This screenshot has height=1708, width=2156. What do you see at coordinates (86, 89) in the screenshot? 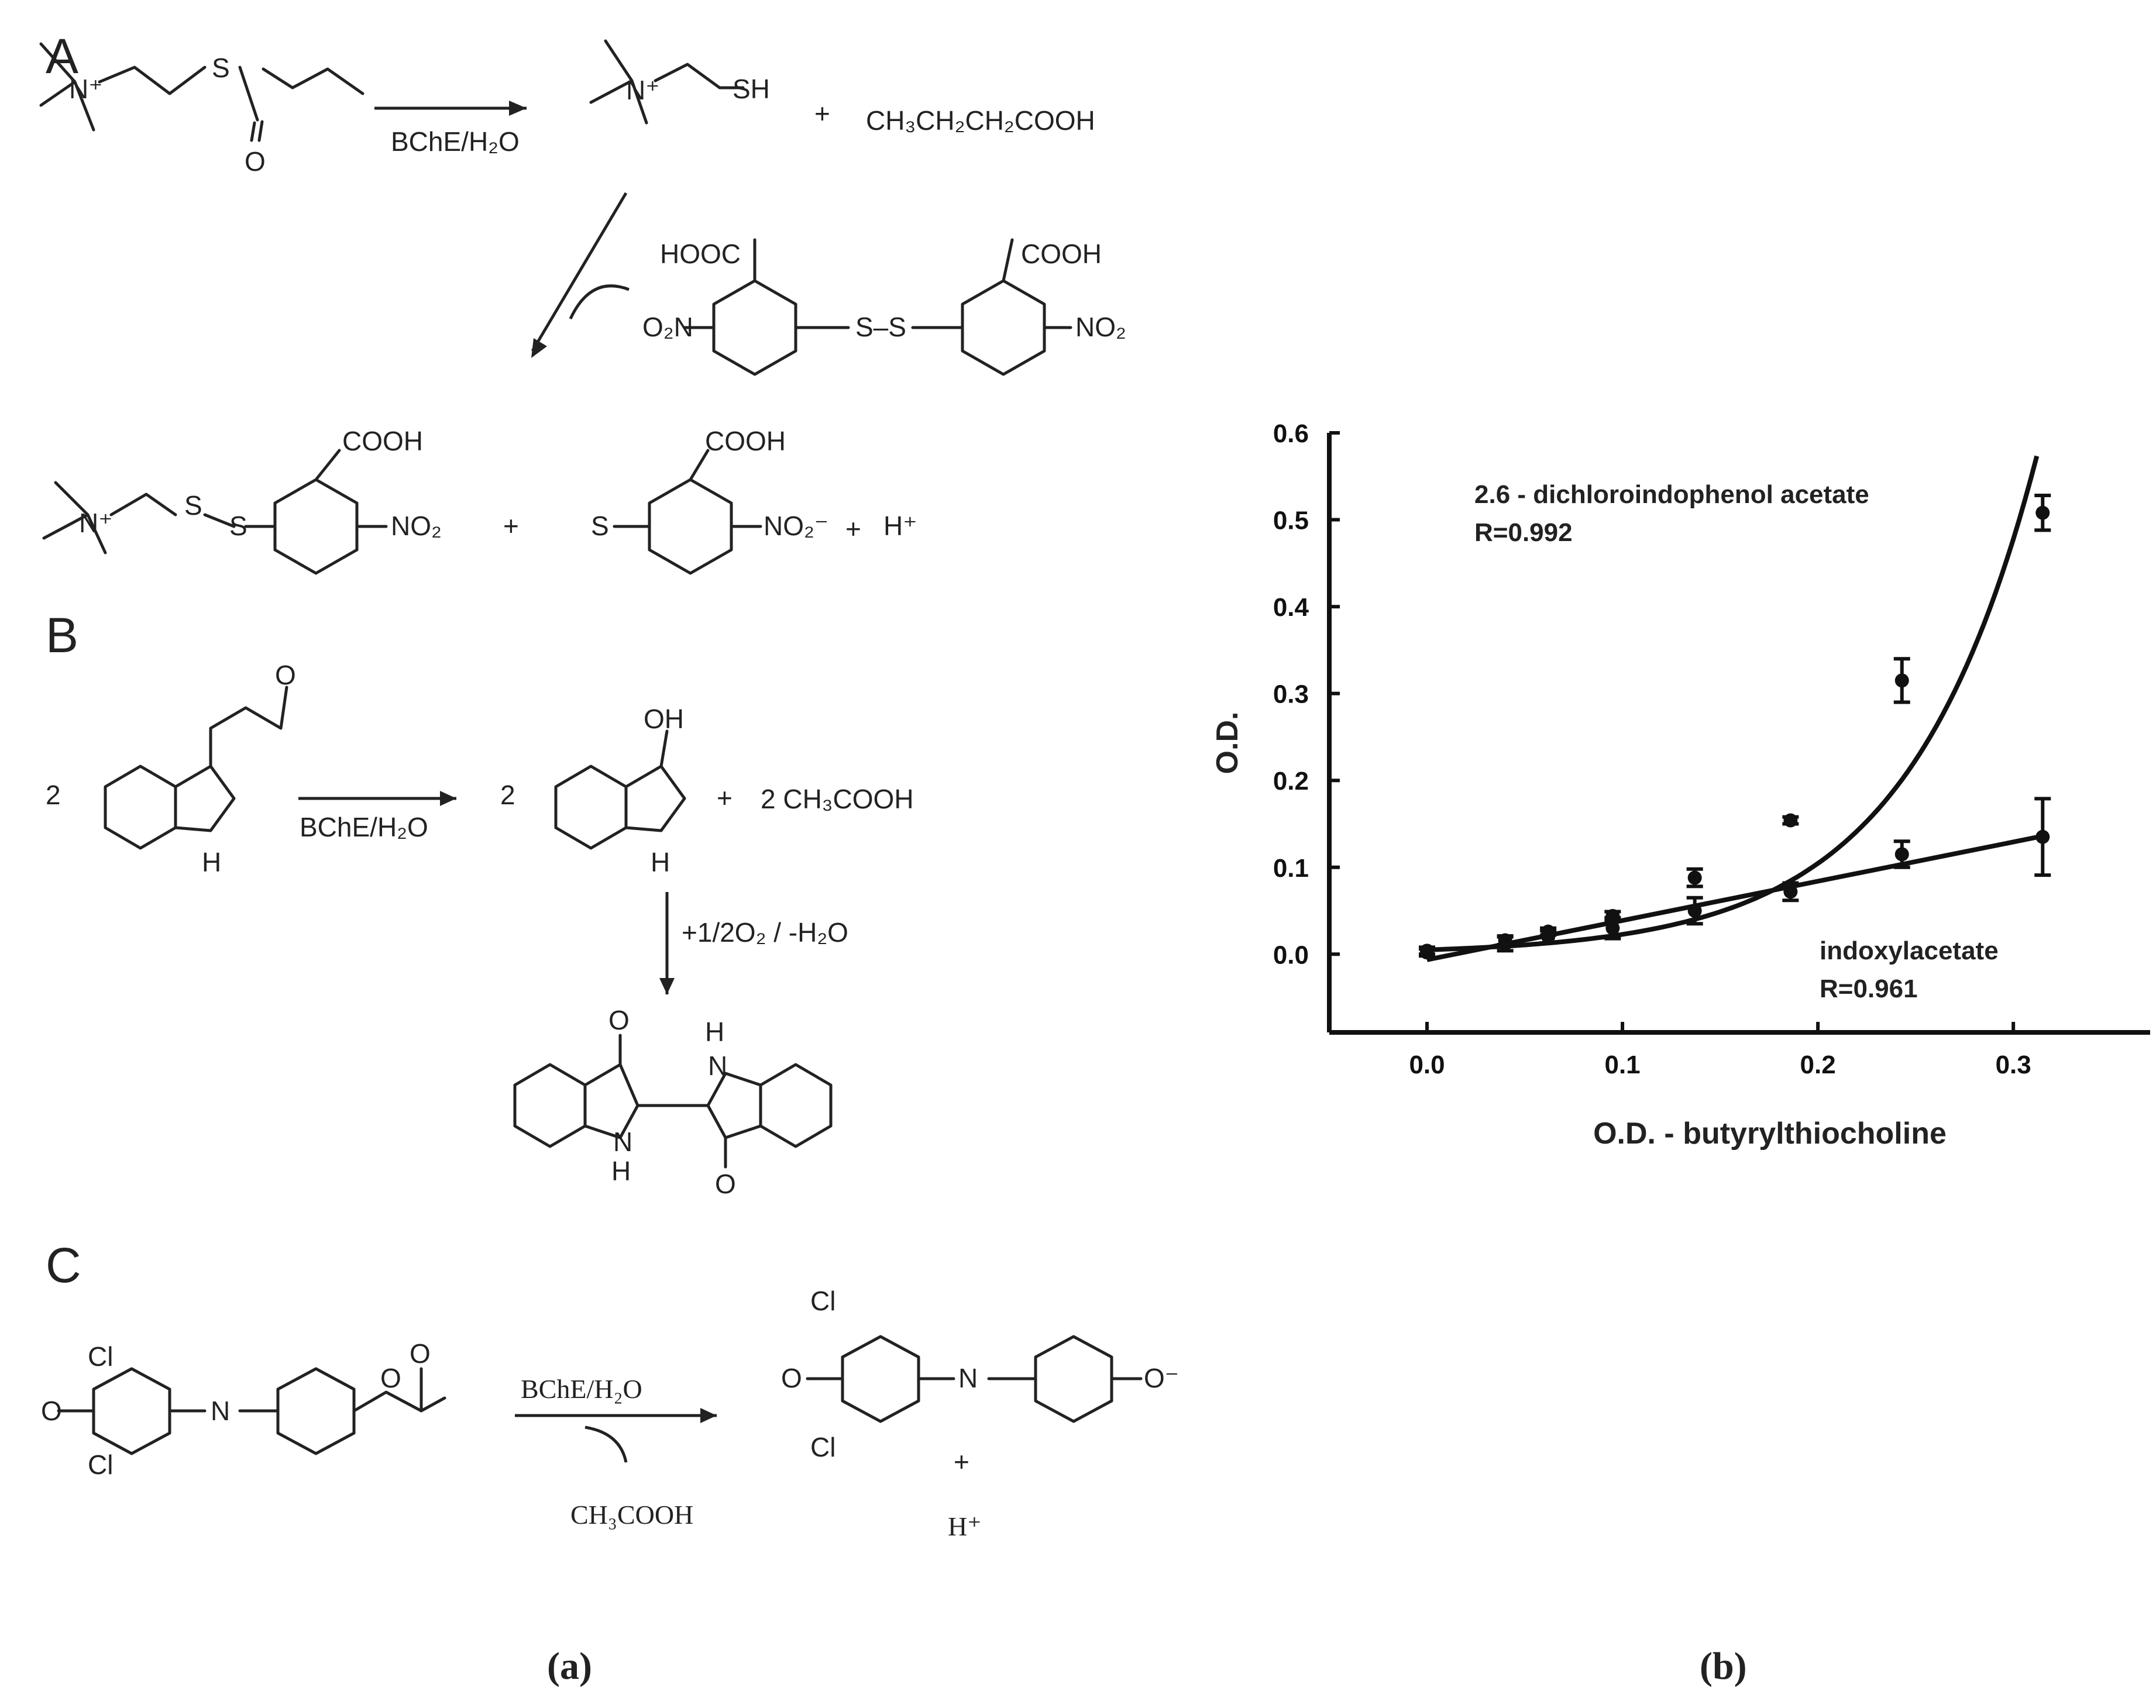
I see `n-plus-label: N⁺` at bounding box center [86, 89].